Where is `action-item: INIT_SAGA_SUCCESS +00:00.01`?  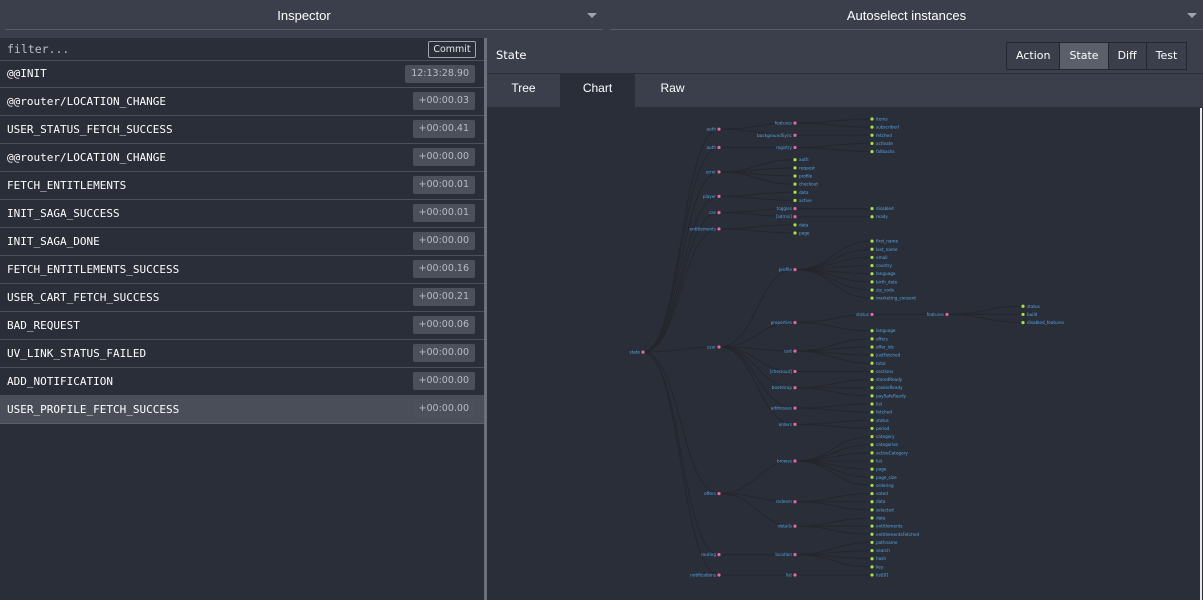 action-item: INIT_SAGA_SUCCESS +00:00.01 is located at coordinates (242, 214).